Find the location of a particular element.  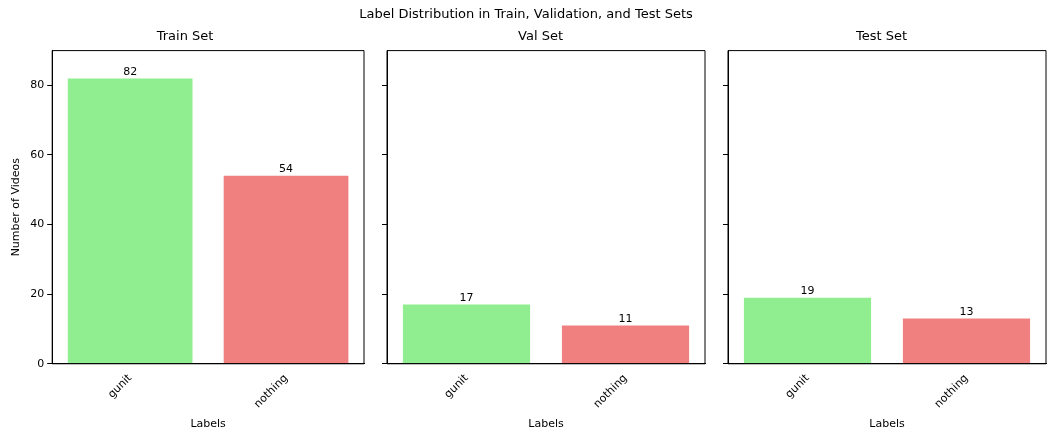

y-tick-label: 40 is located at coordinates (37, 224).